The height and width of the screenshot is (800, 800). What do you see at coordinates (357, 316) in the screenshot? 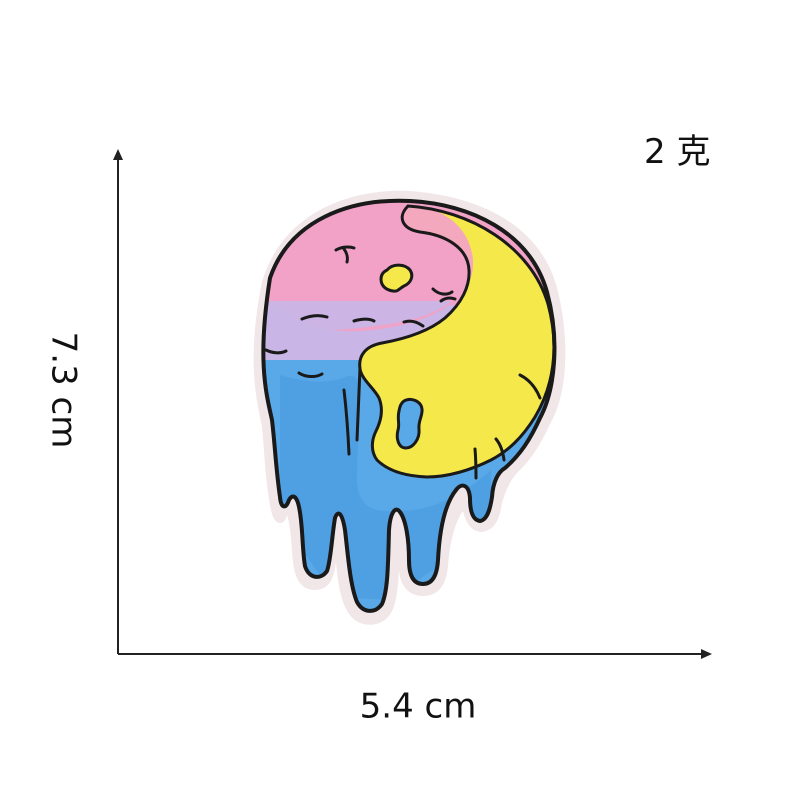
I see `lavender-band` at bounding box center [357, 316].